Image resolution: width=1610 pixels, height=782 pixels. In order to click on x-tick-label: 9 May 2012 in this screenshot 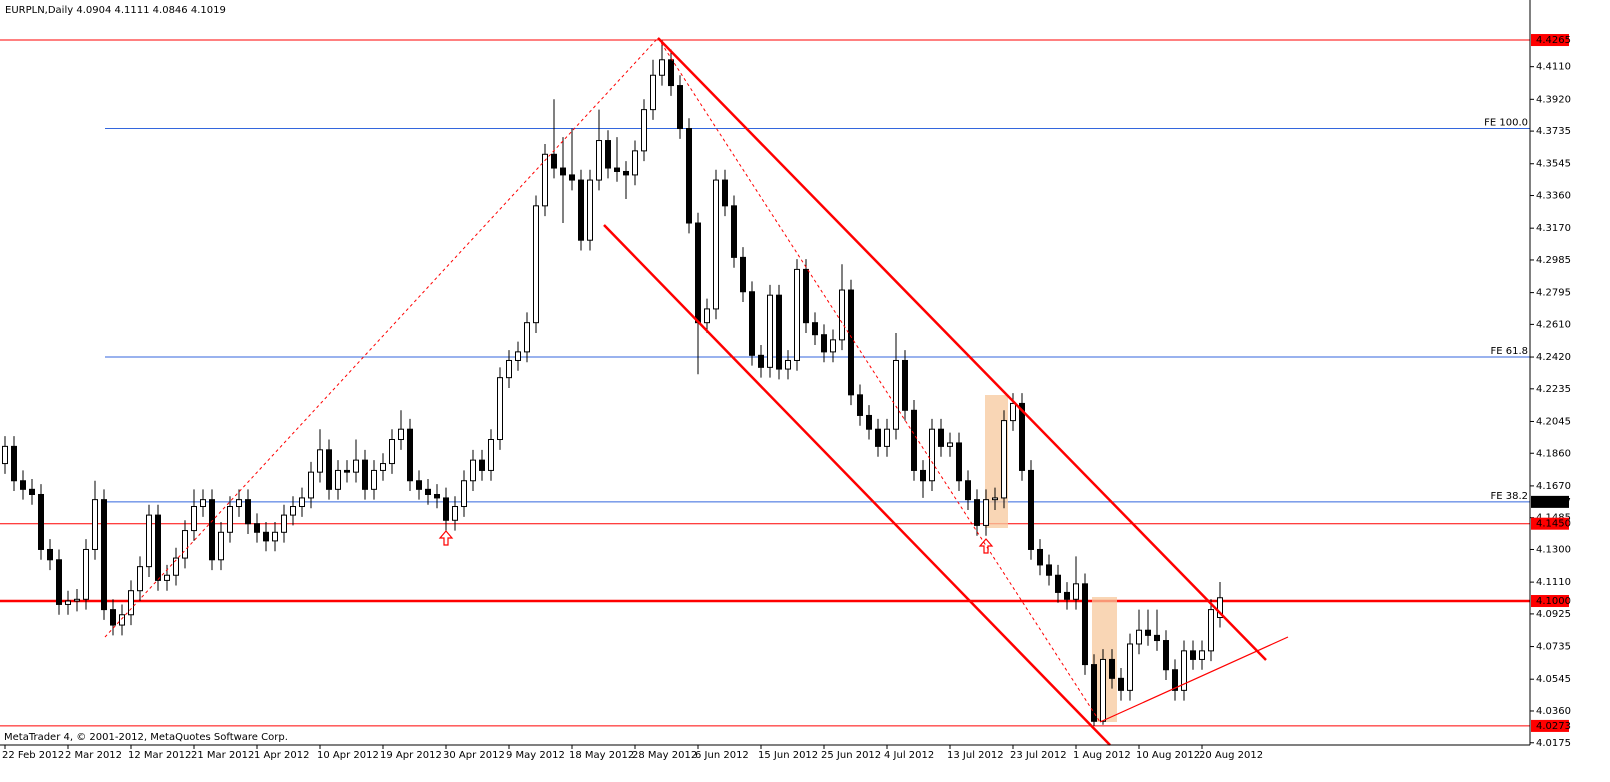, I will do `click(535, 755)`.